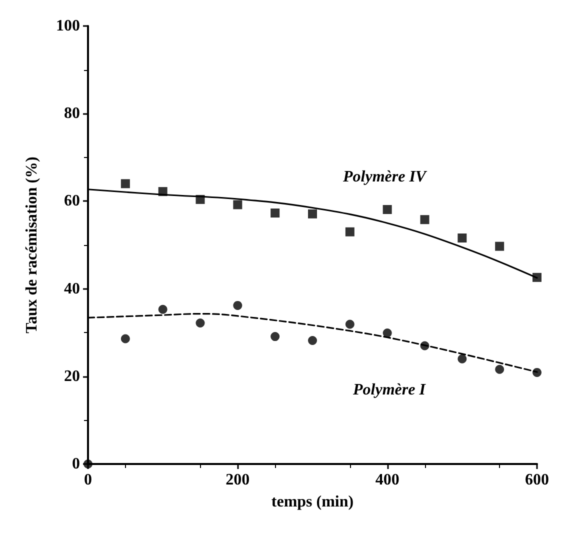  Describe the element at coordinates (312, 502) in the screenshot. I see `x-axis-title: temps (min)` at that location.